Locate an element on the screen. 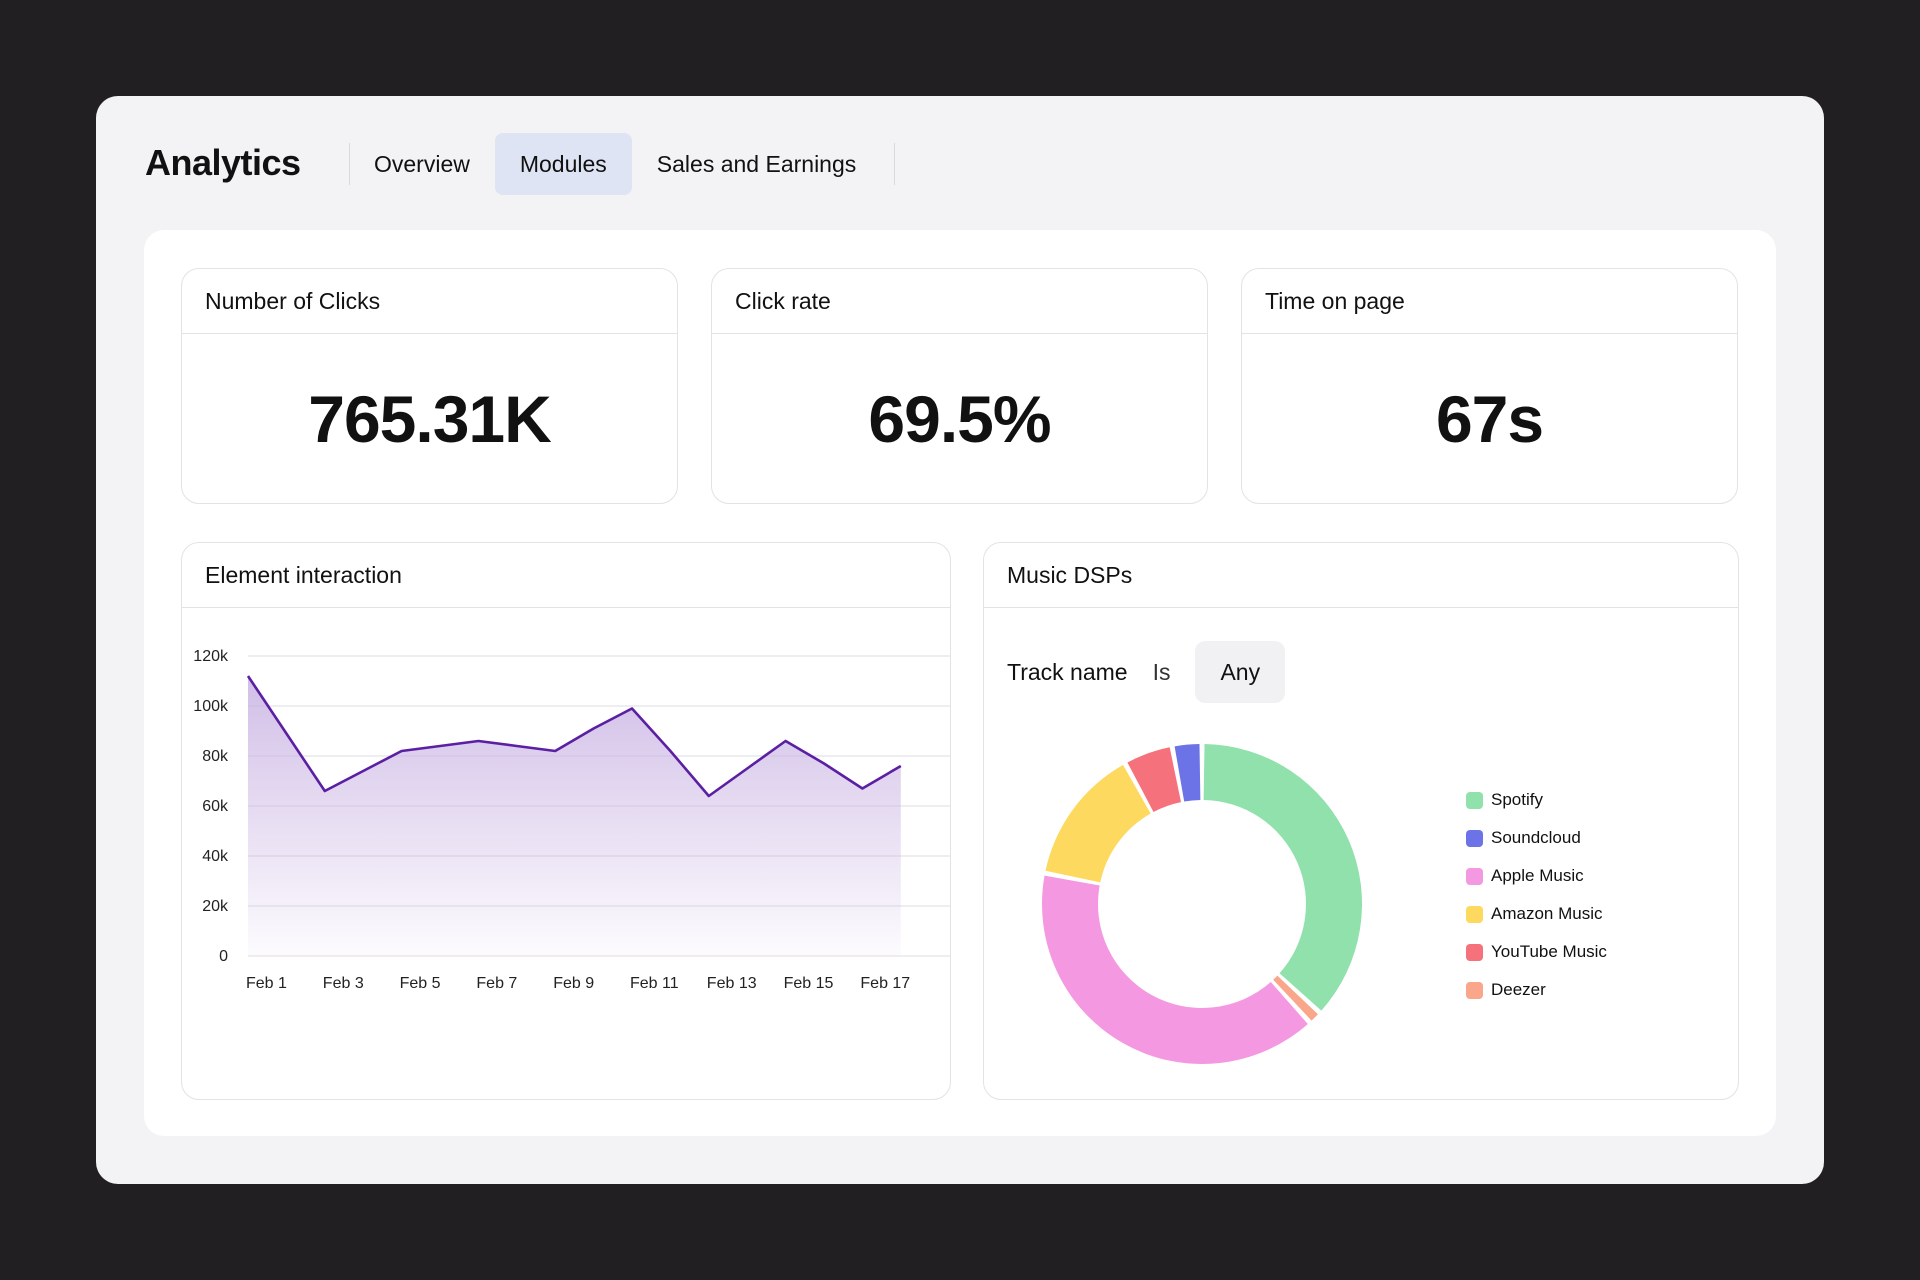 The width and height of the screenshot is (1920, 1280). donut-slice-deezer is located at coordinates (1295, 998).